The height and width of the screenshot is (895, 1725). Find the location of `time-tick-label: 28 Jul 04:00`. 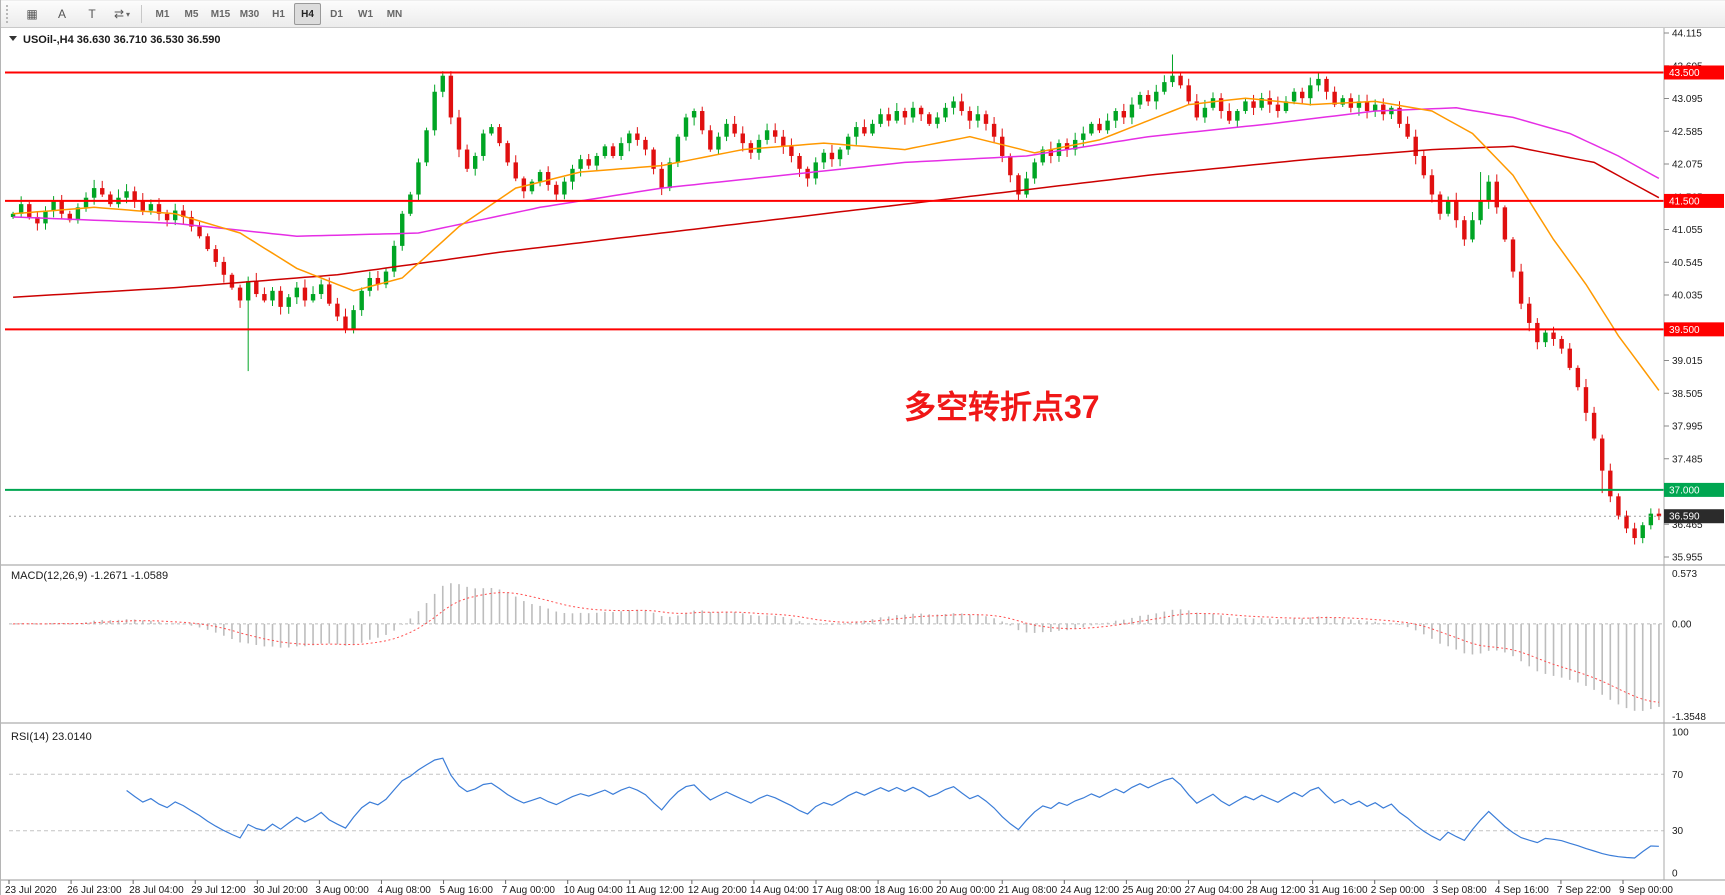

time-tick-label: 28 Jul 04:00 is located at coordinates (156, 890).